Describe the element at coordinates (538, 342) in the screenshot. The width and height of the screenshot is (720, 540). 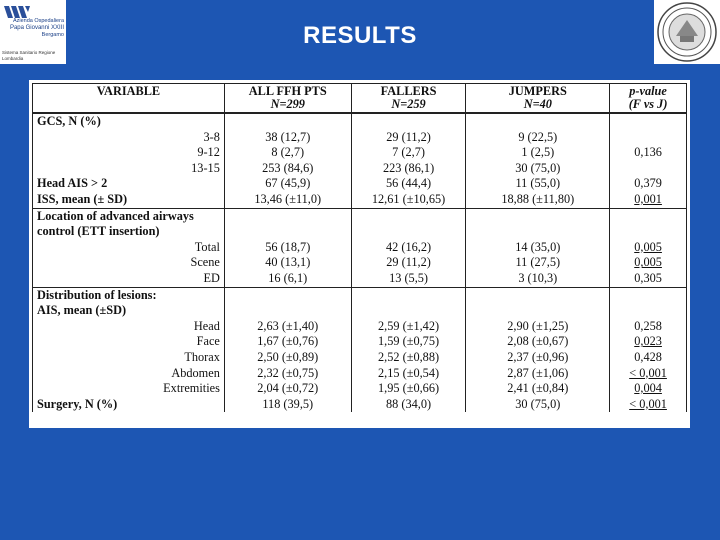
I see `table-cell: 2,08 (±0,67)` at that location.